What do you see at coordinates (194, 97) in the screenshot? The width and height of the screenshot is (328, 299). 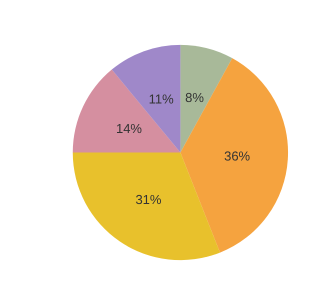 I see `data-label: 8%` at bounding box center [194, 97].